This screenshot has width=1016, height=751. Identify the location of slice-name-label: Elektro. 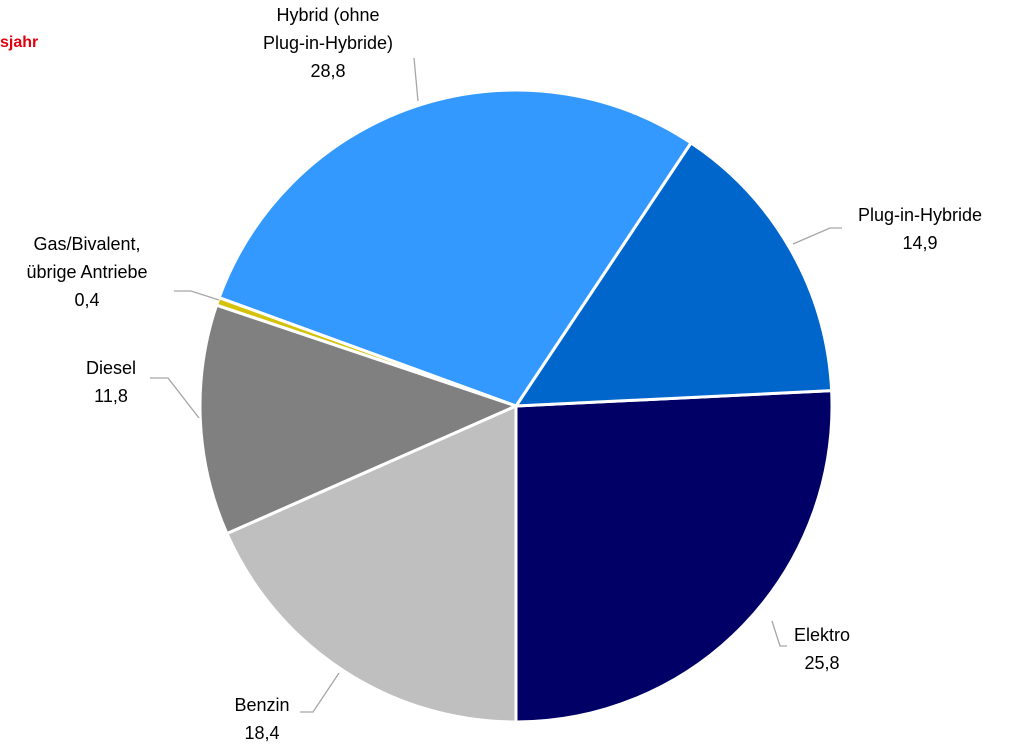
(822, 635).